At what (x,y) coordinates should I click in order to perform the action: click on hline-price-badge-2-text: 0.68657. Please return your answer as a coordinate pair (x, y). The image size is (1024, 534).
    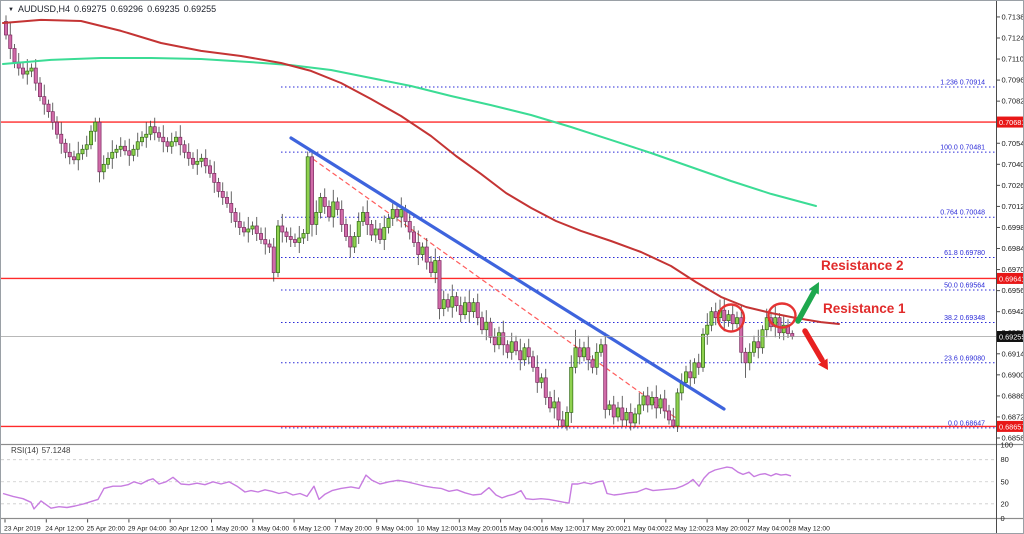
    Looking at the image, I should click on (1011, 426).